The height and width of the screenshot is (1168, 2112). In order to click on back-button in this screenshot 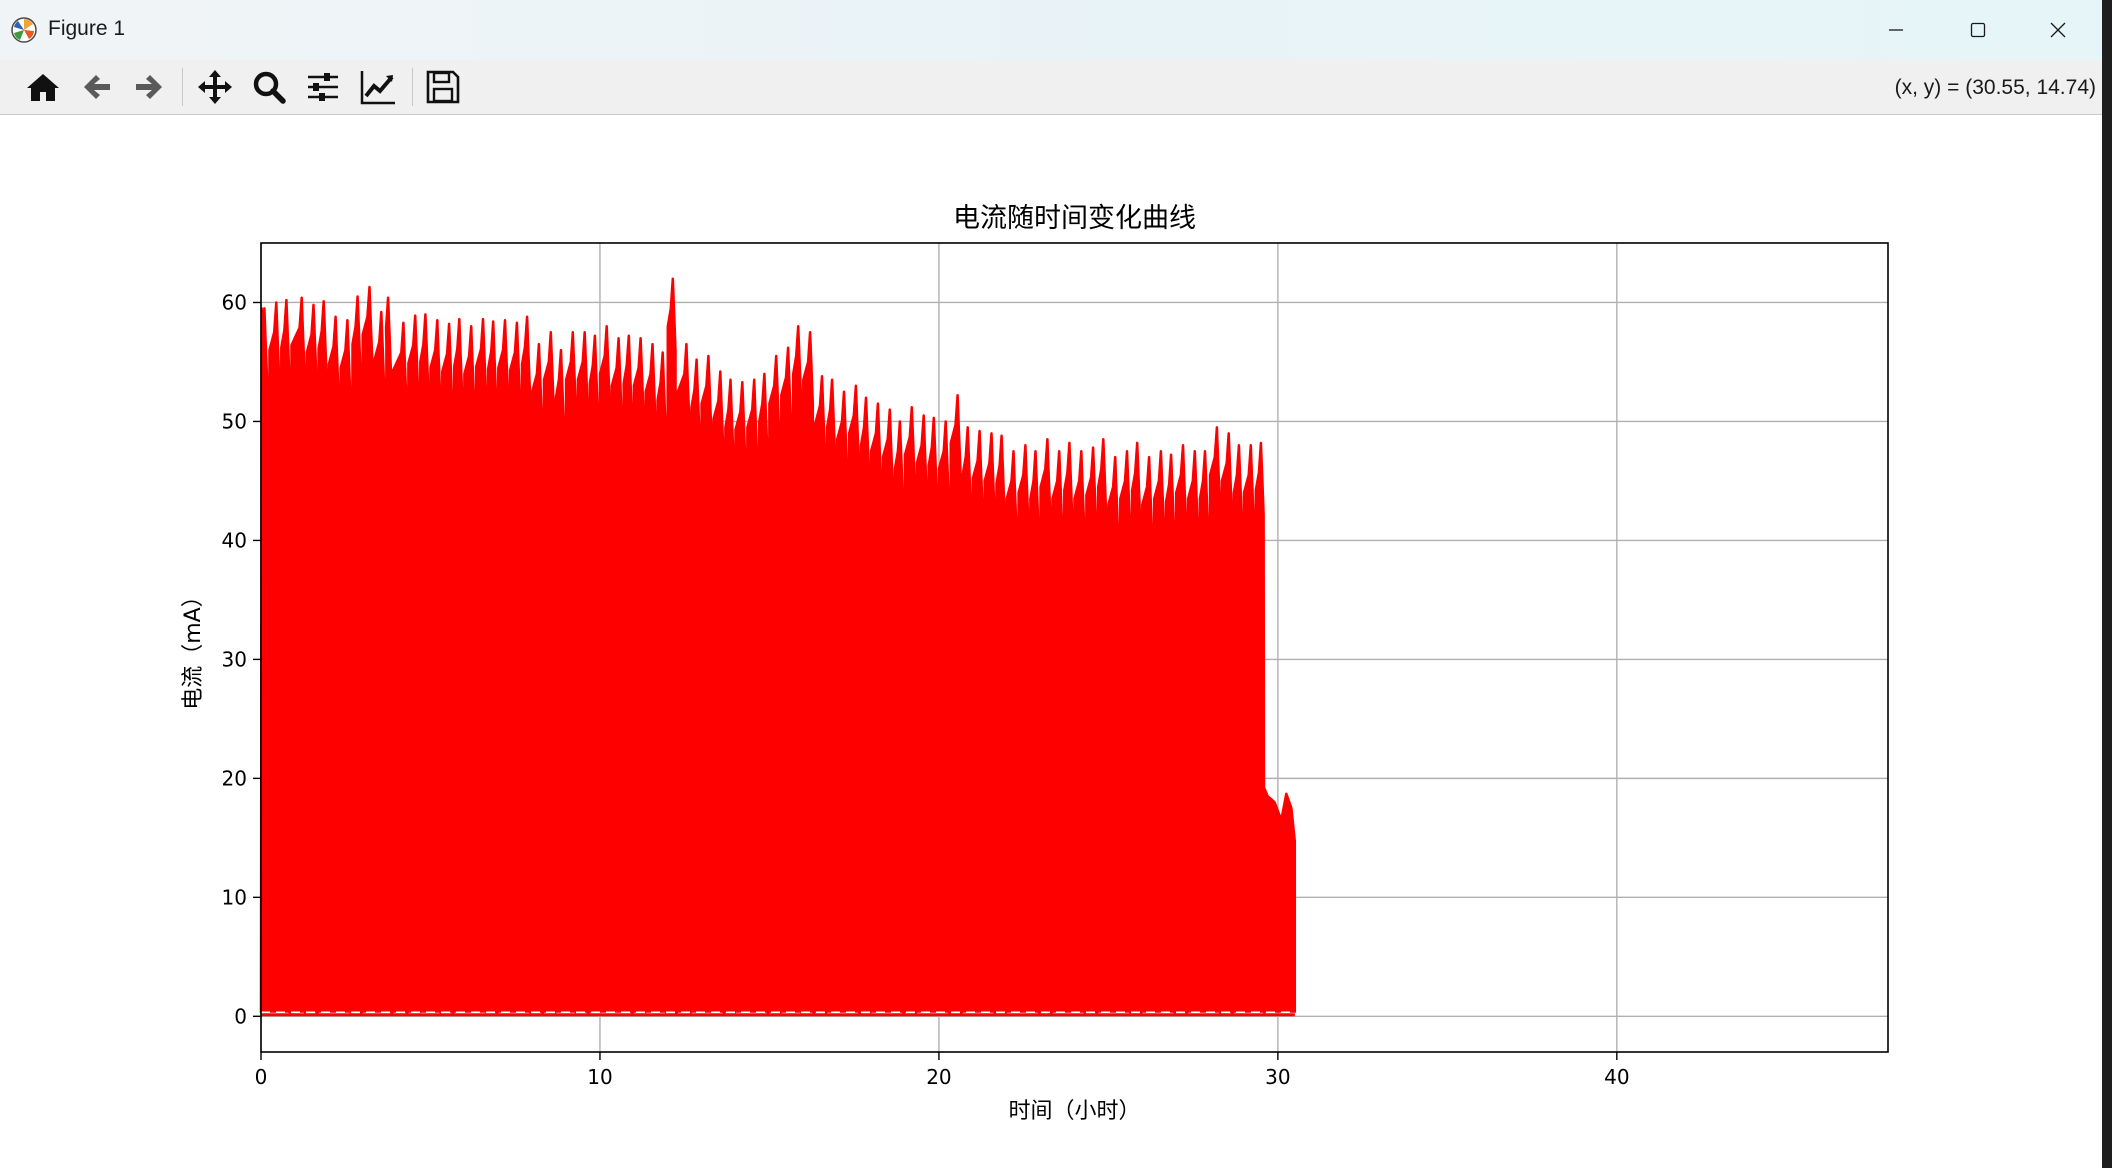, I will do `click(97, 87)`.